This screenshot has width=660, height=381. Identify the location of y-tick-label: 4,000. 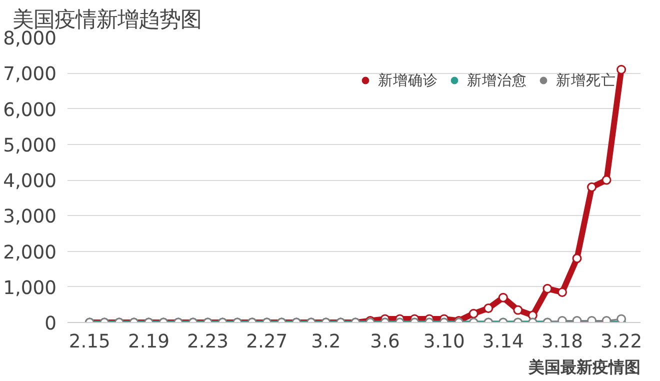
(30, 181).